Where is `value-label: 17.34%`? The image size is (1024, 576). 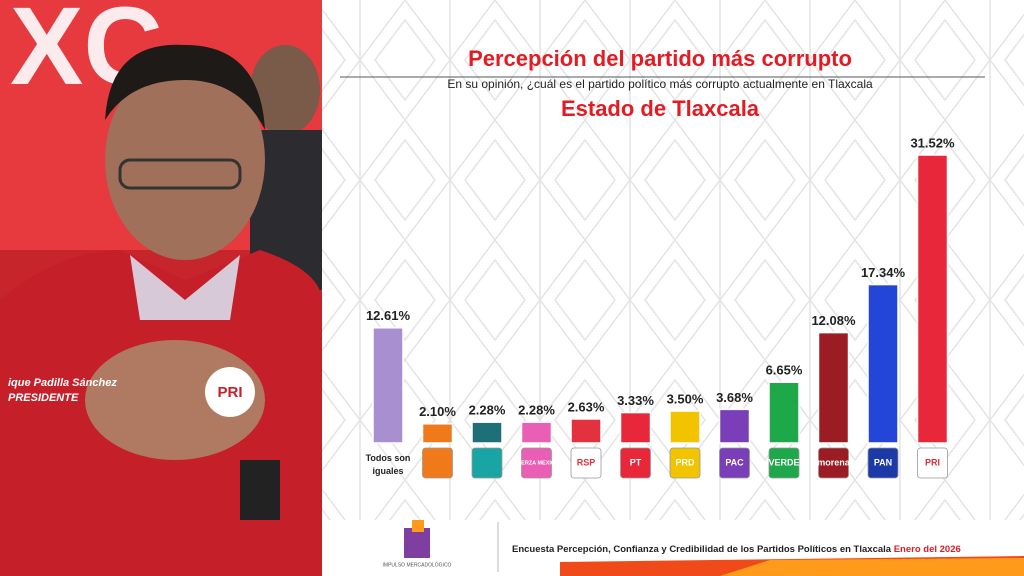 value-label: 17.34% is located at coordinates (883, 272).